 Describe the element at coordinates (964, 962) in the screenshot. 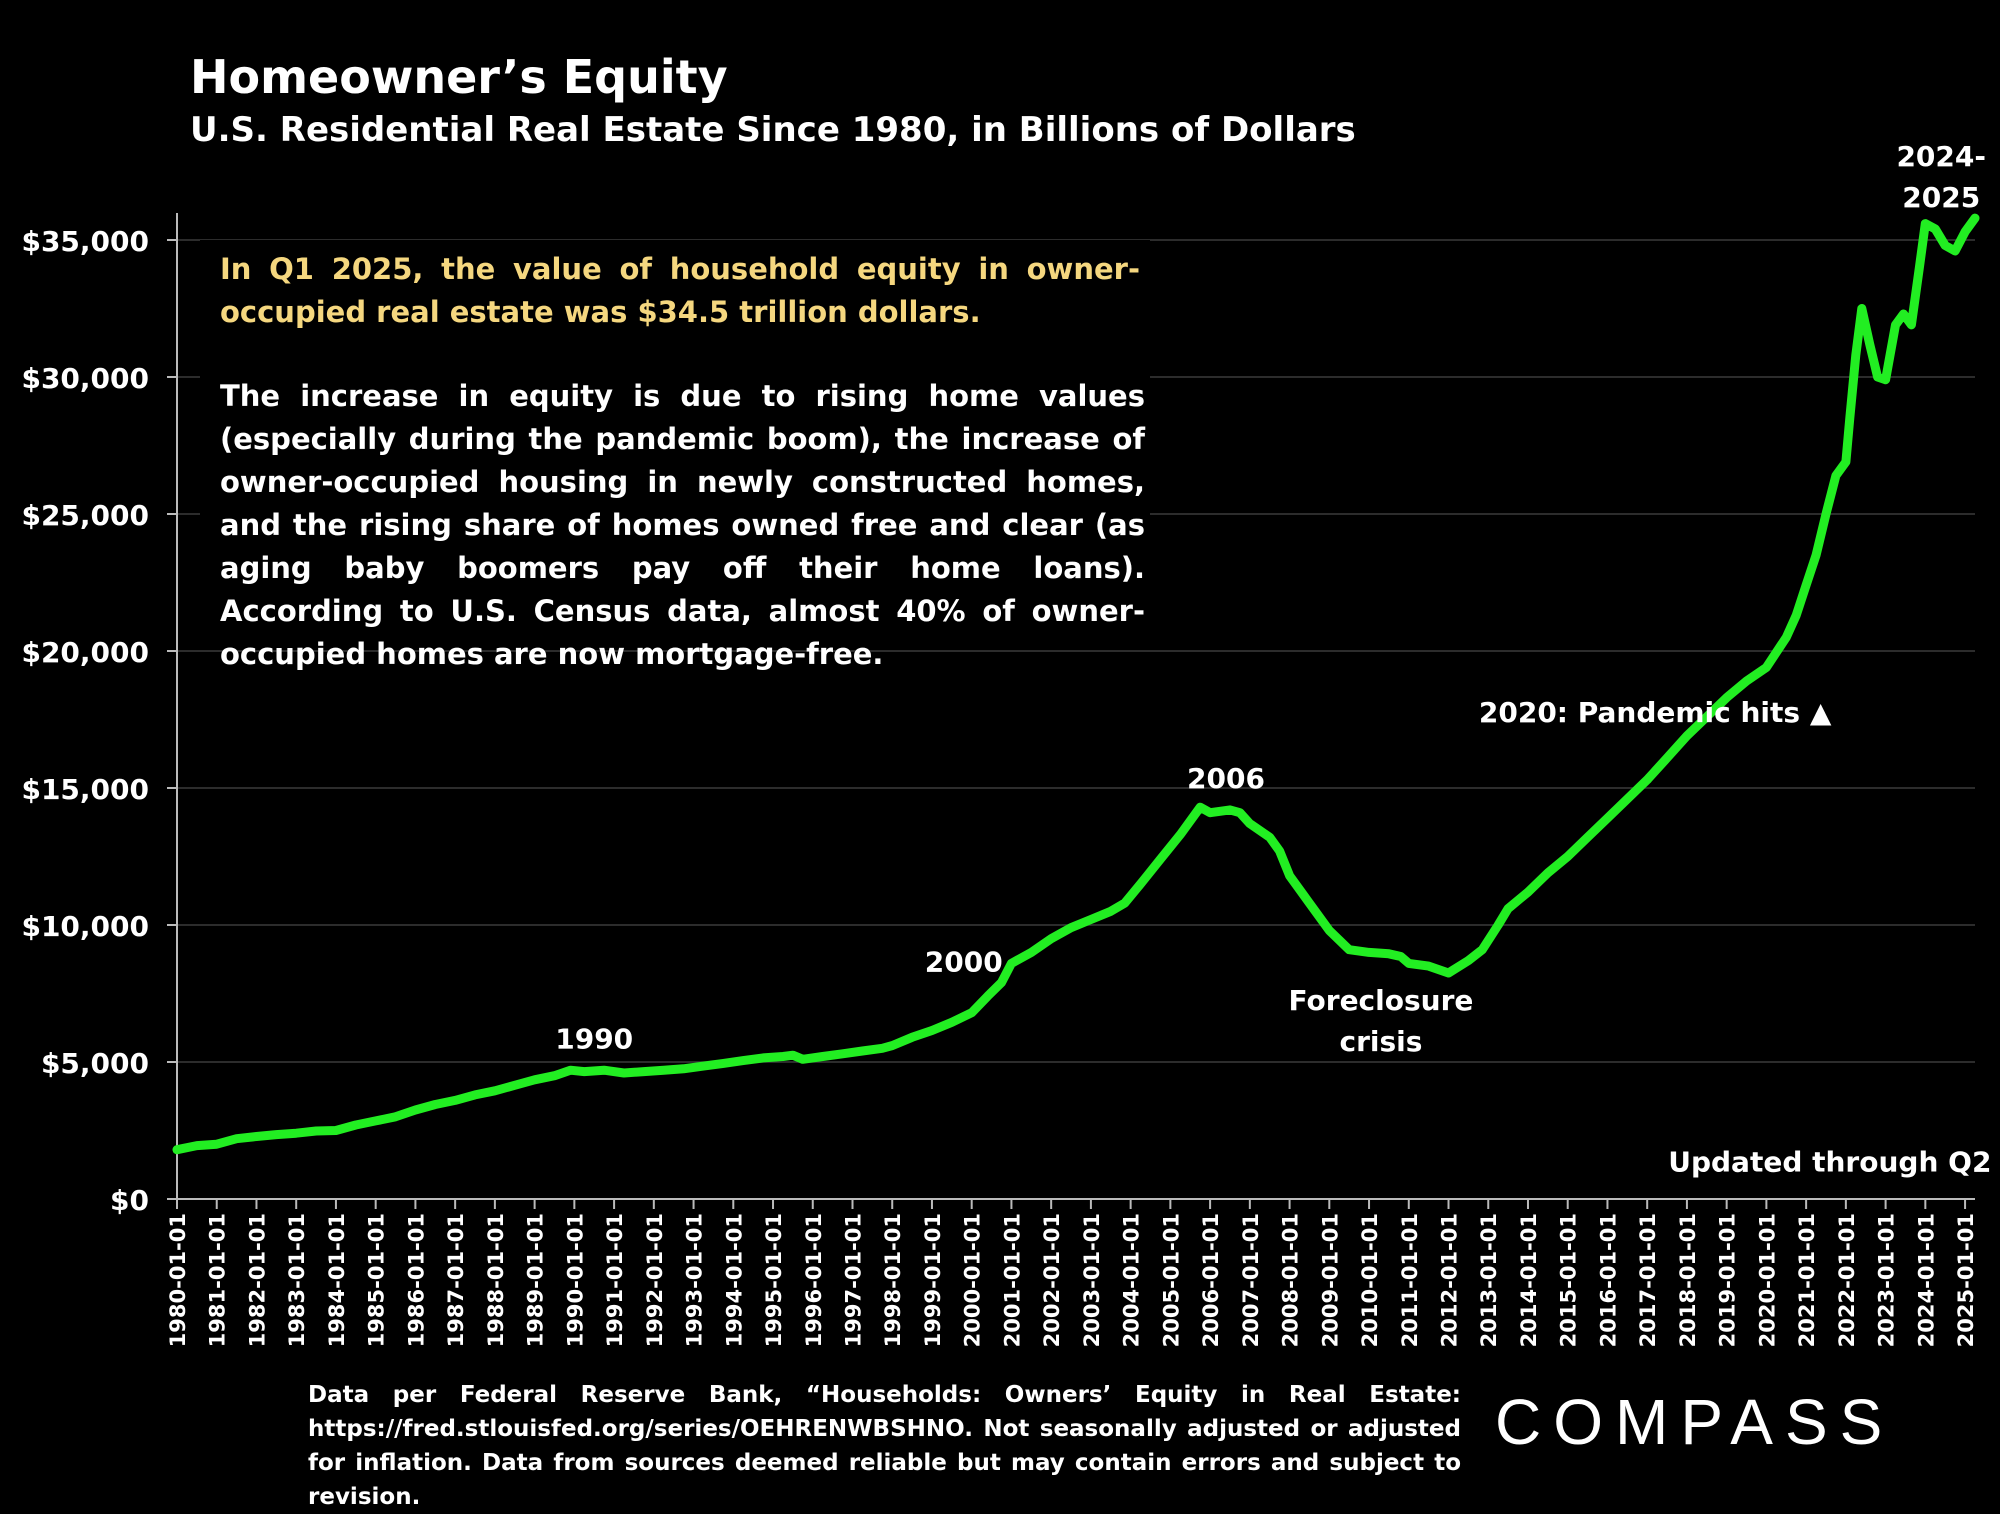

I see `chart-annotation: 2000` at that location.